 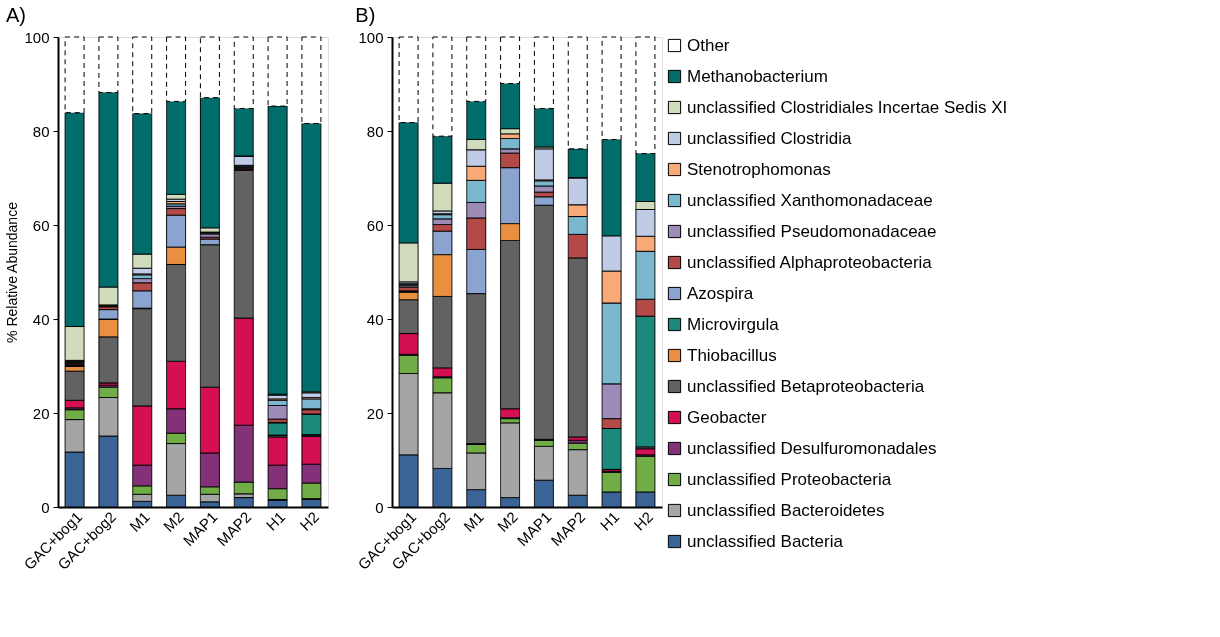 What do you see at coordinates (732, 355) in the screenshot?
I see `legend-label: Thiobacillus` at bounding box center [732, 355].